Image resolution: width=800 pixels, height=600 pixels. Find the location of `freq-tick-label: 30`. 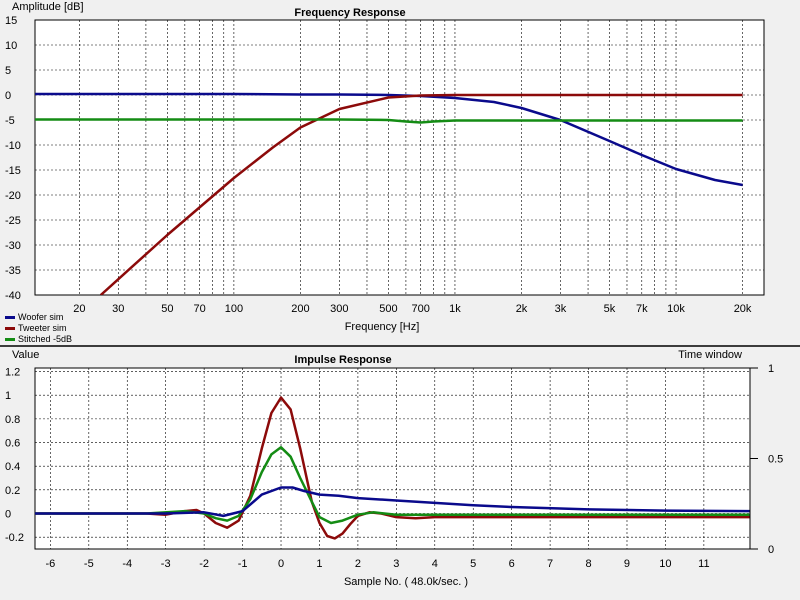

freq-tick-label: 30 is located at coordinates (118, 309).